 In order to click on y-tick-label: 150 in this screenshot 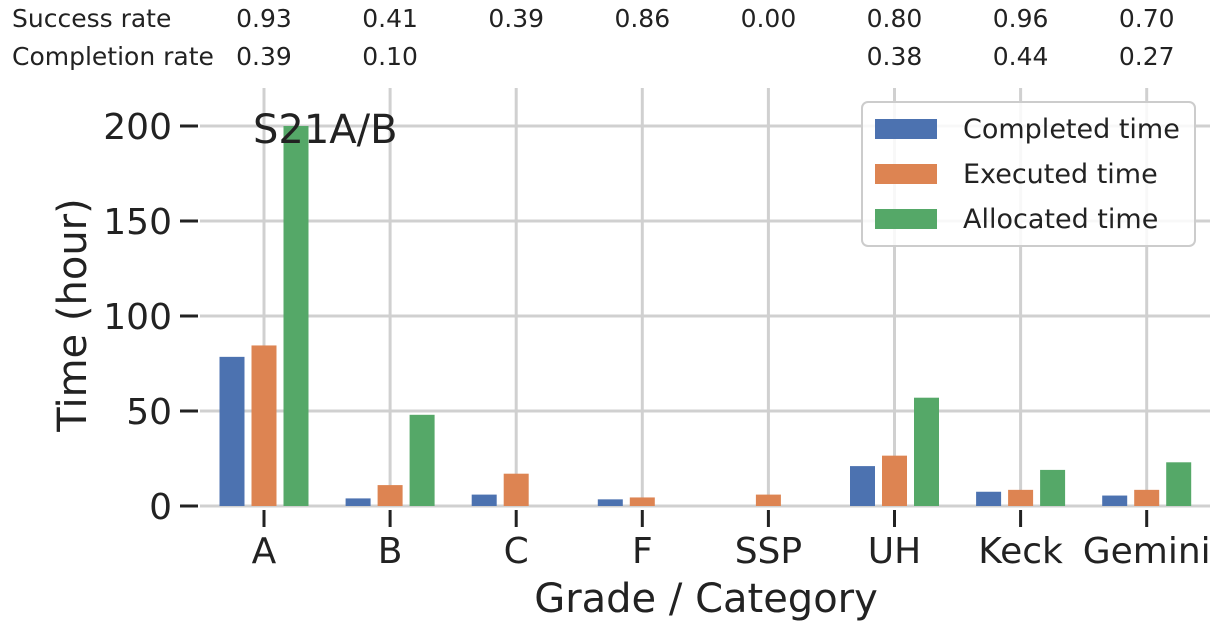, I will do `click(137, 222)`.